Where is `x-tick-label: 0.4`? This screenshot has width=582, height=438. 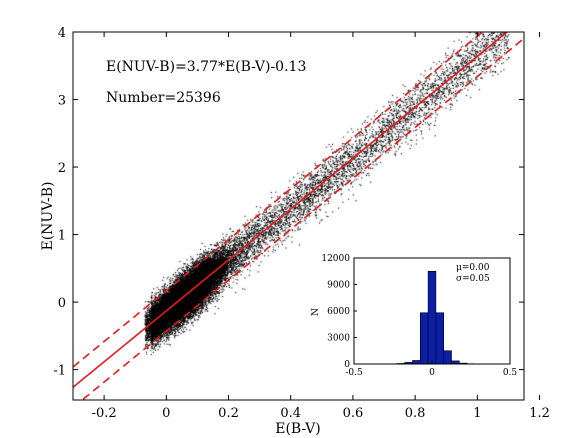 x-tick-label: 0.4 is located at coordinates (290, 413).